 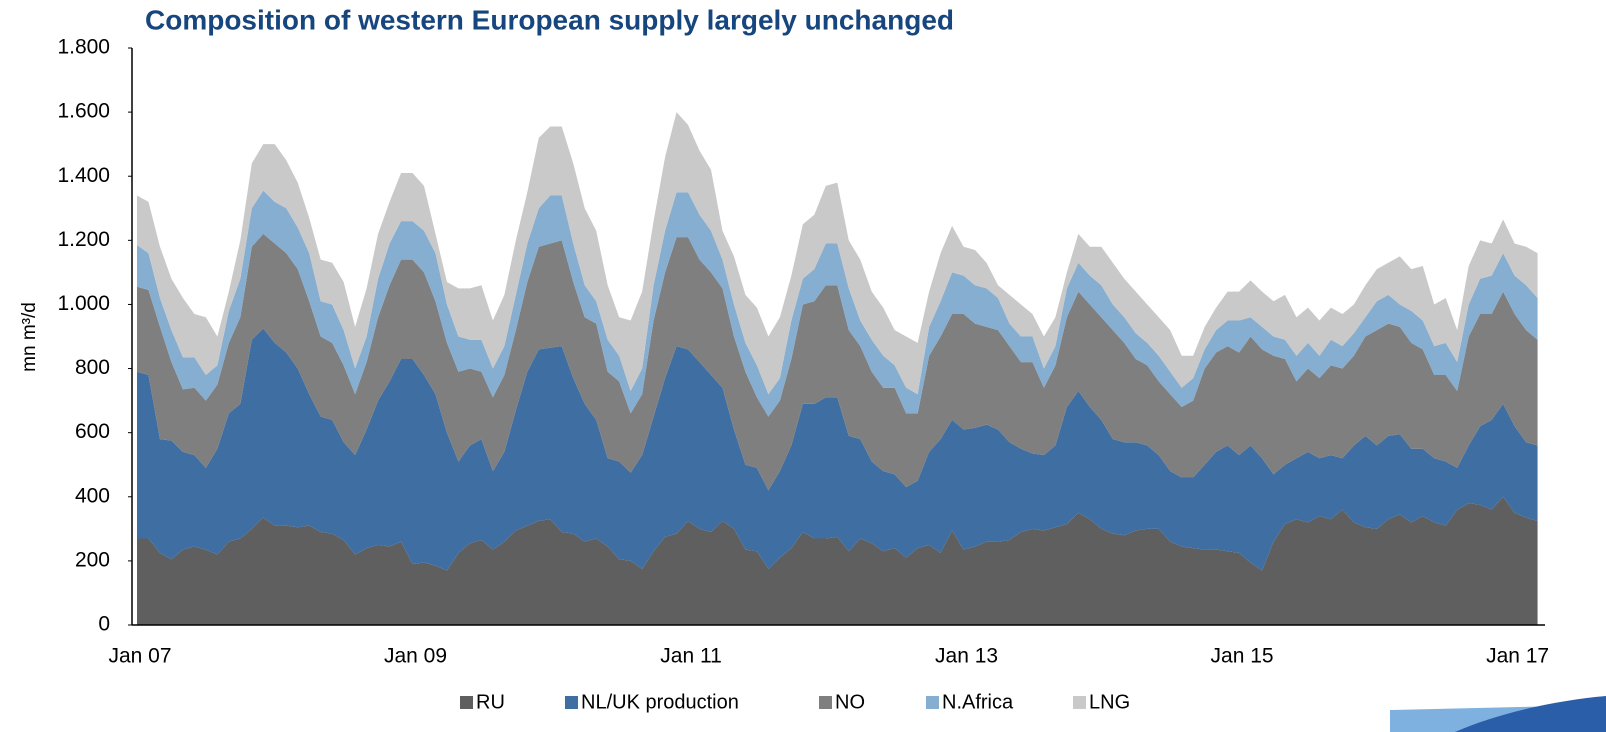 I want to click on legend-label: NL/UK production, so click(x=660, y=702).